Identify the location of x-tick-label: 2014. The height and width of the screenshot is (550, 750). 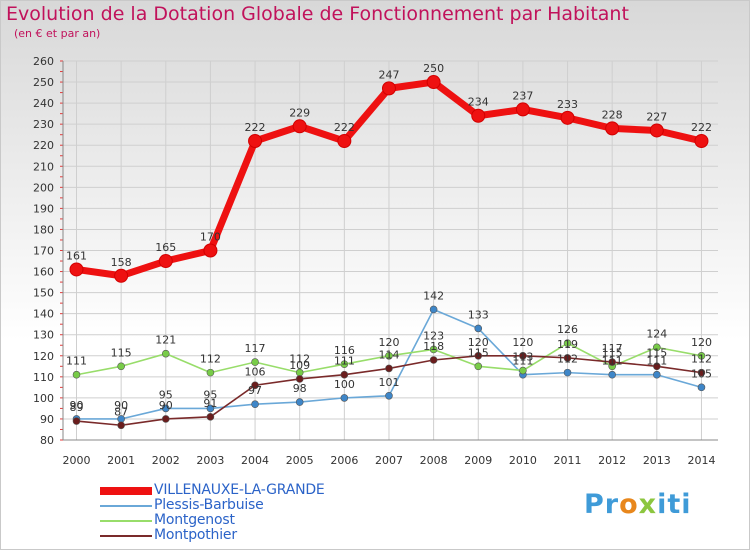
(701, 460).